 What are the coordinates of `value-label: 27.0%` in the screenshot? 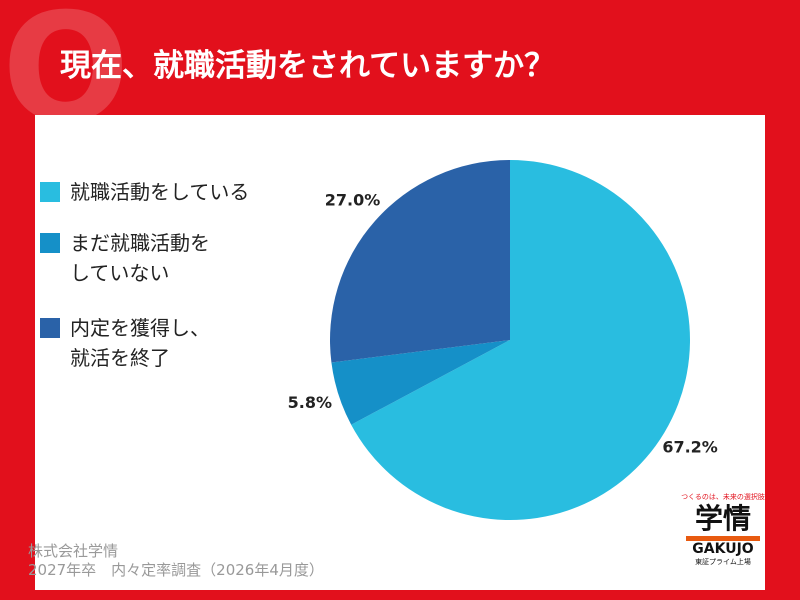 It's located at (353, 200).